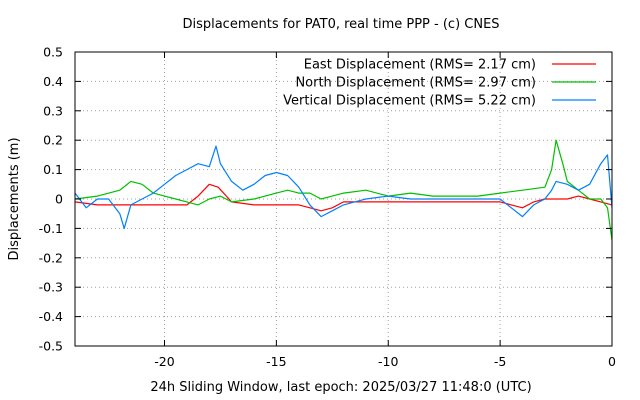  Describe the element at coordinates (53, 140) in the screenshot. I see `y-tick-label: 0.2` at that location.